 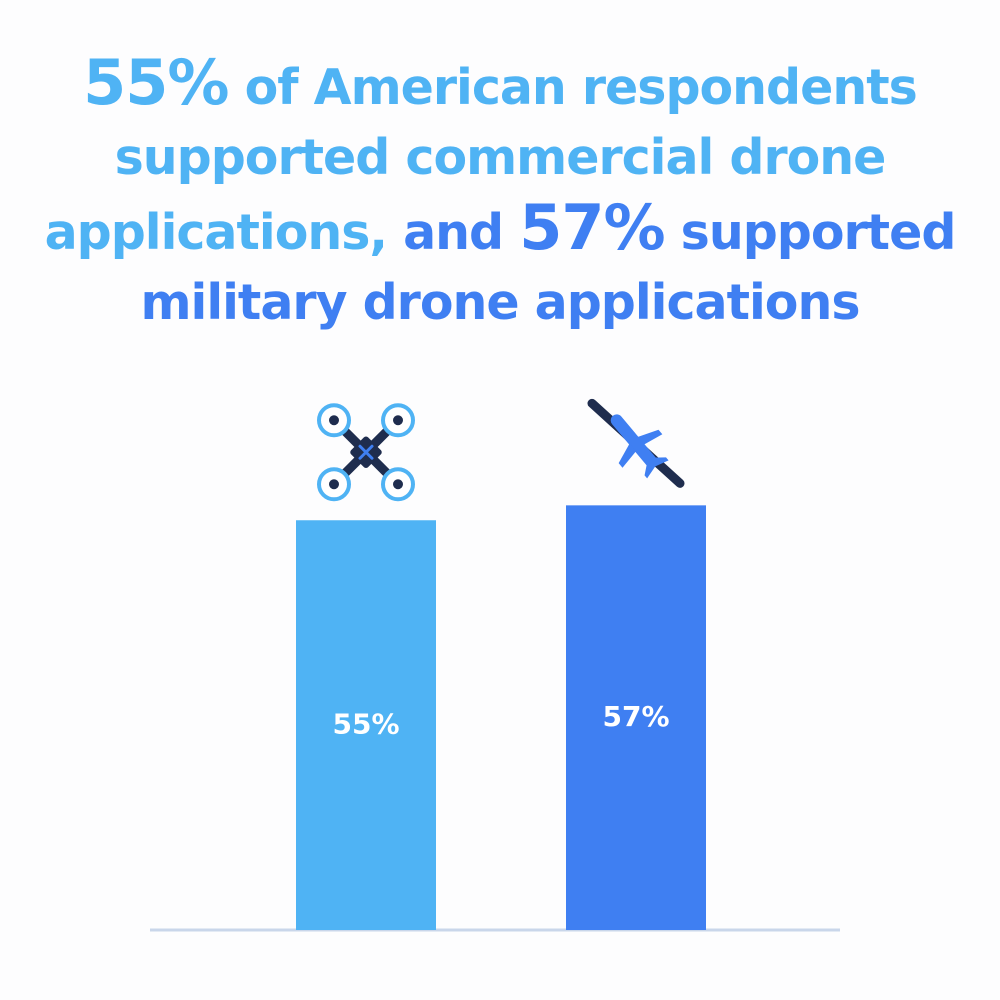 What do you see at coordinates (592, 227) in the screenshot?
I see `headline-military-pct: 57%` at bounding box center [592, 227].